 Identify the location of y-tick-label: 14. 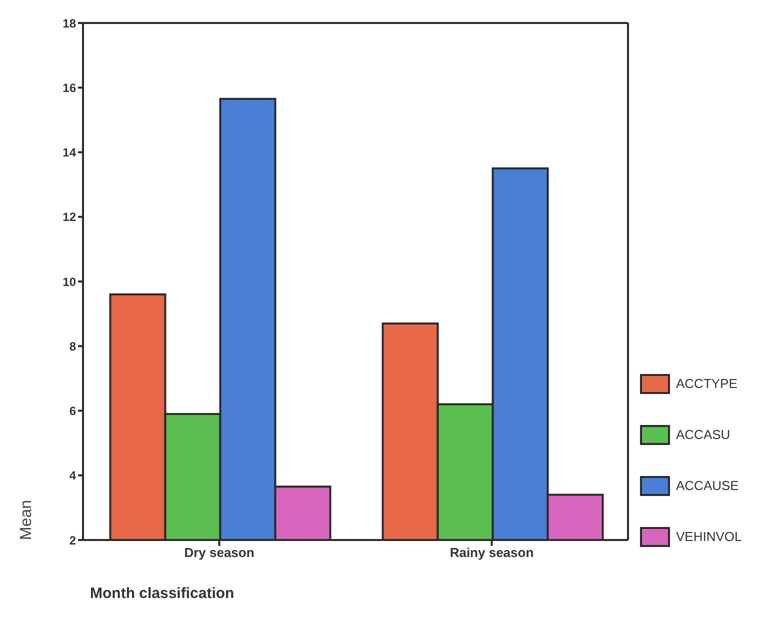
(69, 153).